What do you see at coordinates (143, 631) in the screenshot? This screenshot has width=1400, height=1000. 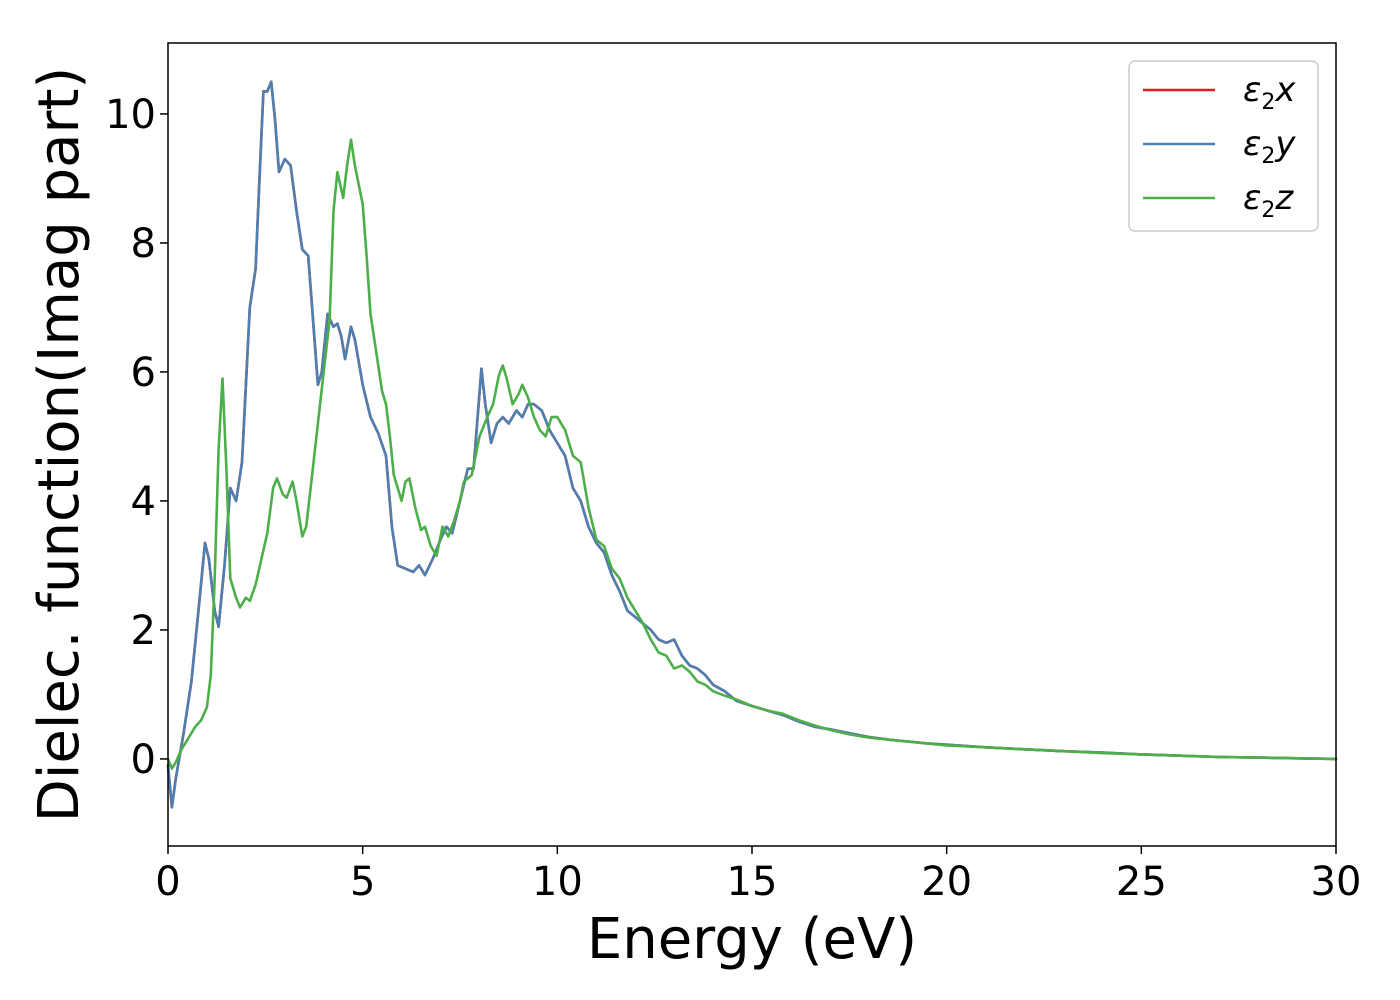 I see `y-tick-label: 2` at bounding box center [143, 631].